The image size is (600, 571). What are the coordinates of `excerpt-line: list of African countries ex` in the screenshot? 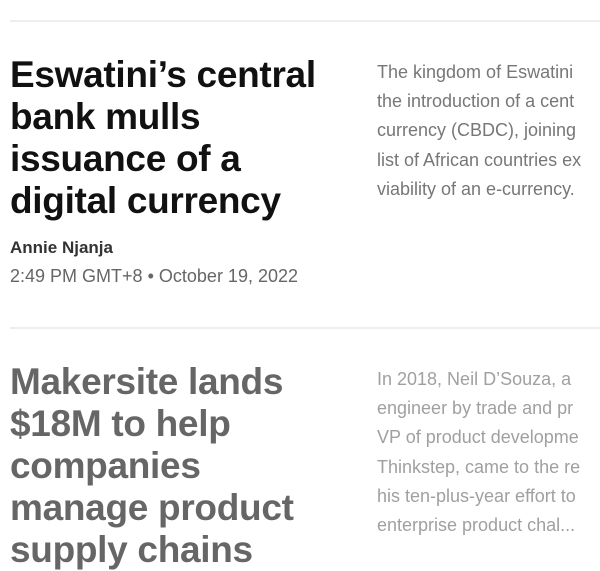 It's located at (479, 159).